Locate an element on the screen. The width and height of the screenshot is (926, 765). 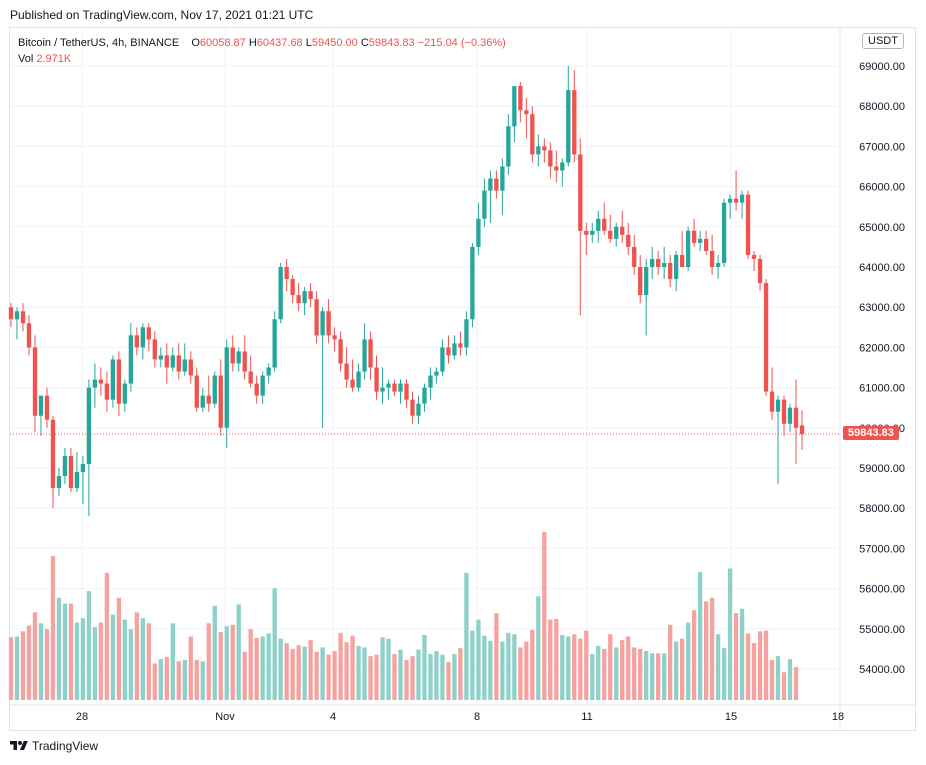
volume-row: Vol 2.971K is located at coordinates (262, 59).